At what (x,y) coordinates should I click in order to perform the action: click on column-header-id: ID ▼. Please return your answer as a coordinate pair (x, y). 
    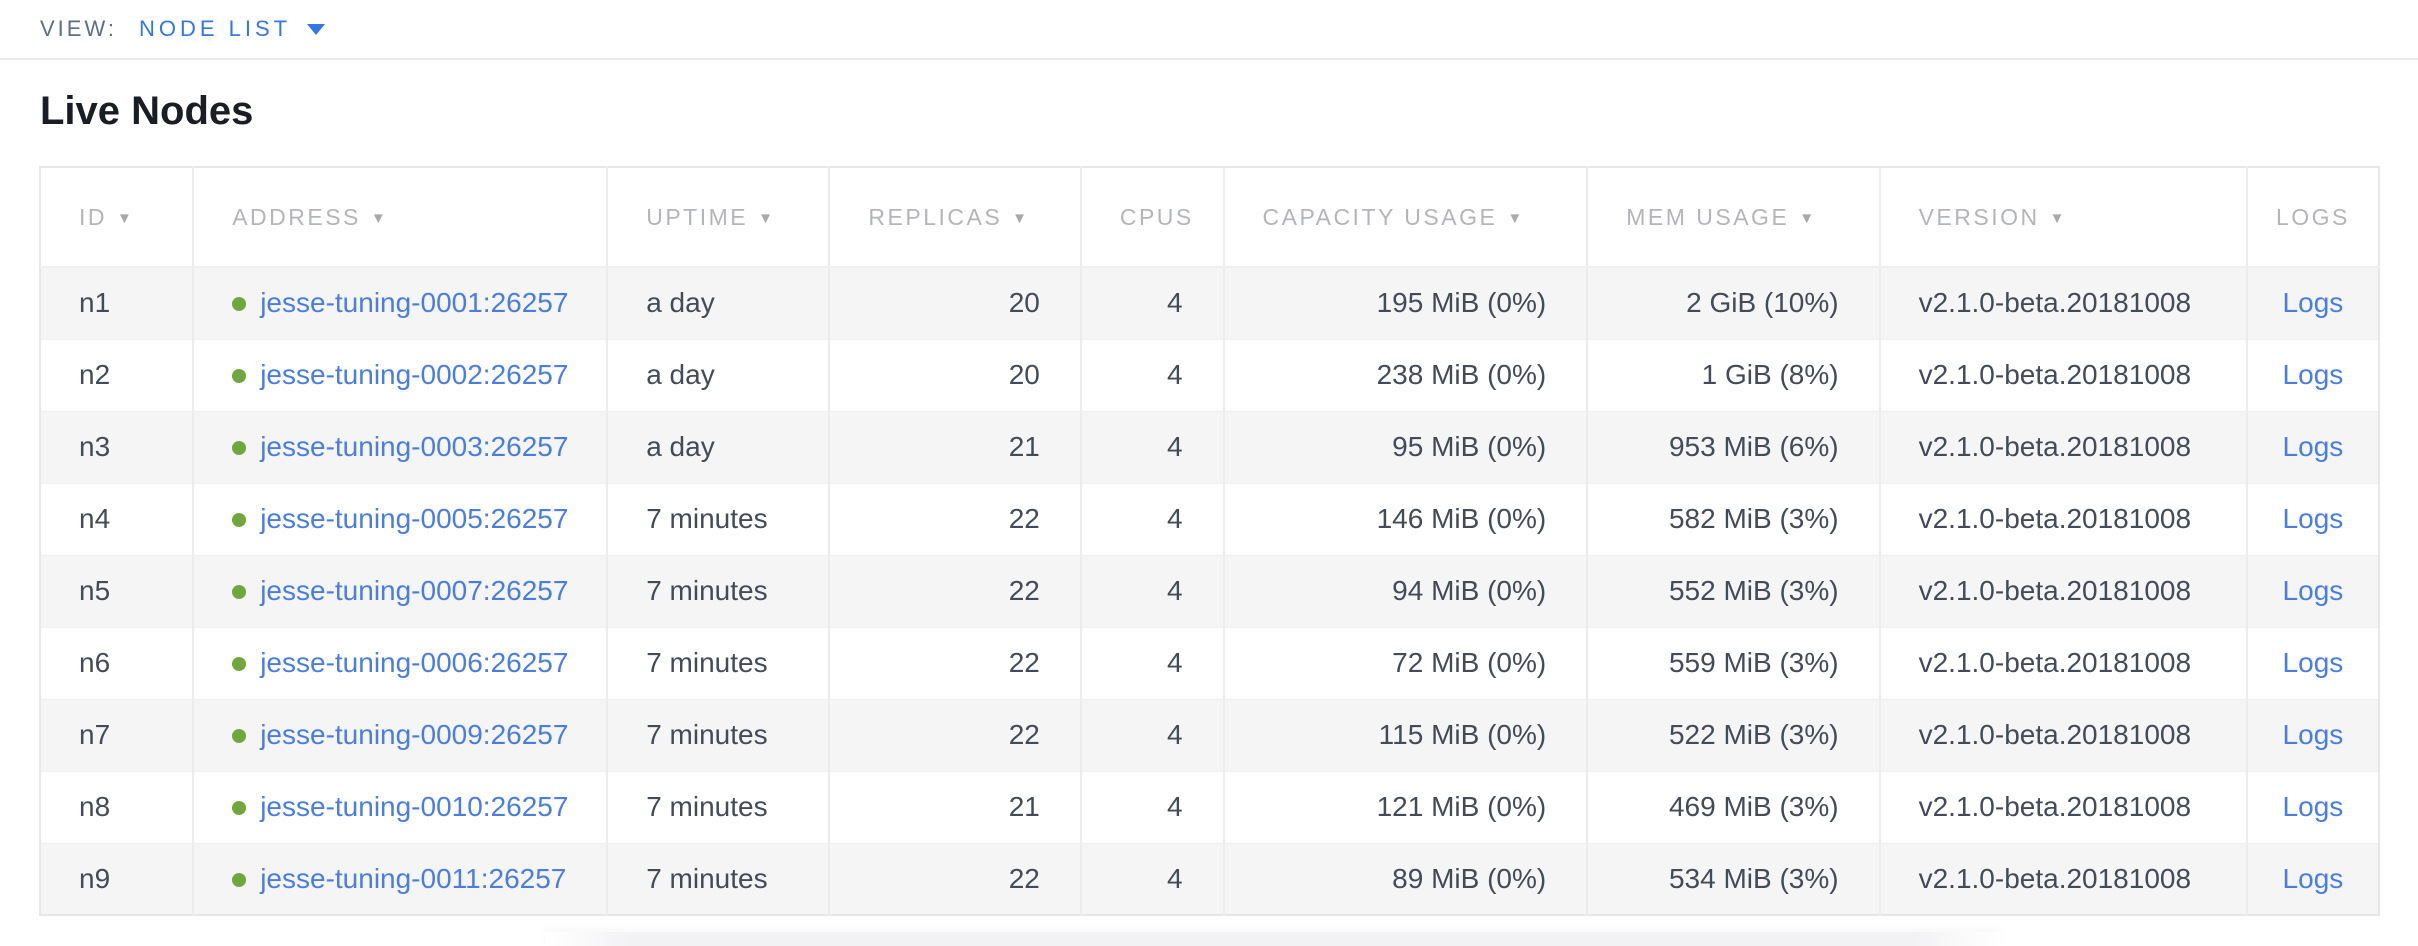
    Looking at the image, I should click on (117, 217).